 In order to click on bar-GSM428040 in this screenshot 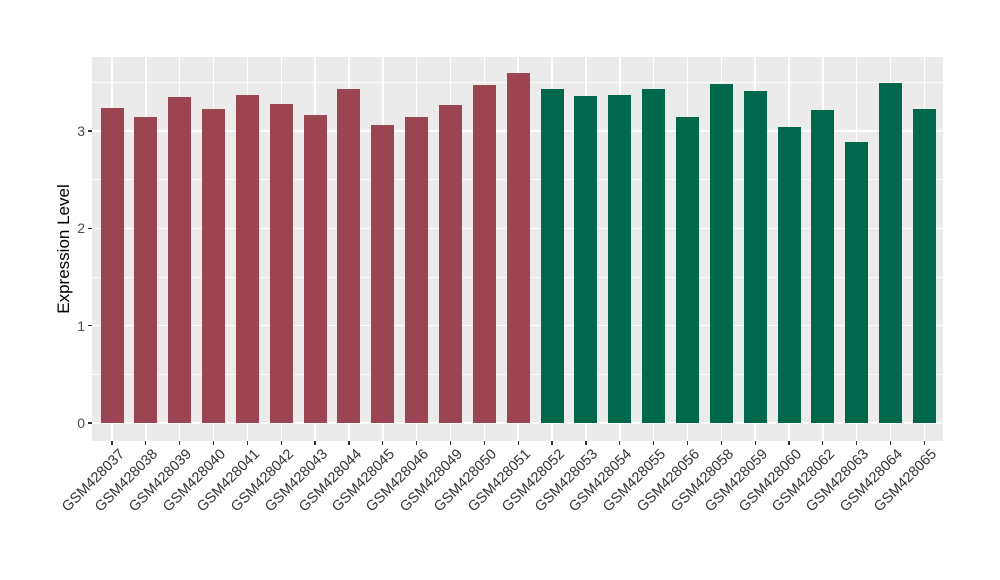, I will do `click(214, 265)`.